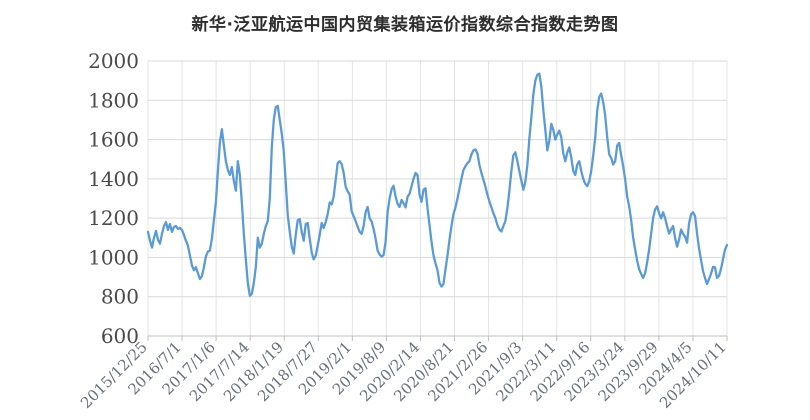 This screenshot has width=810, height=420. I want to click on x-axis-tick-marks, so click(437, 338).